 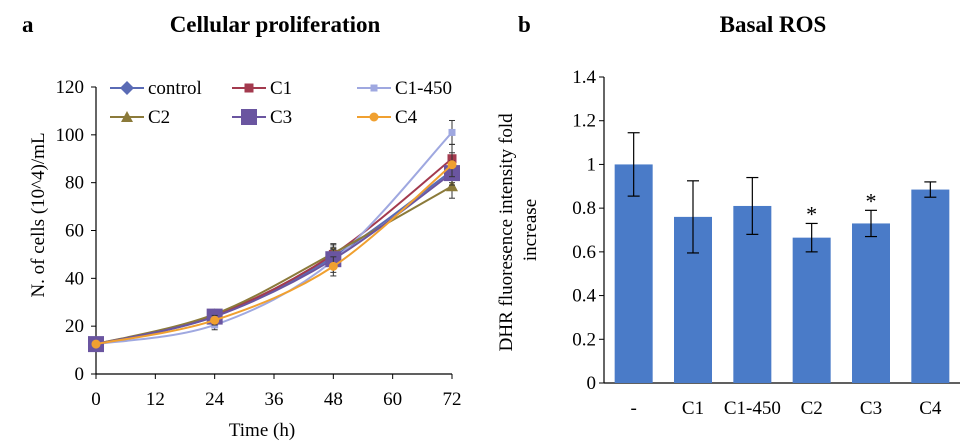 What do you see at coordinates (215, 399) in the screenshot?
I see `chart-a-x-tick-label: 24` at bounding box center [215, 399].